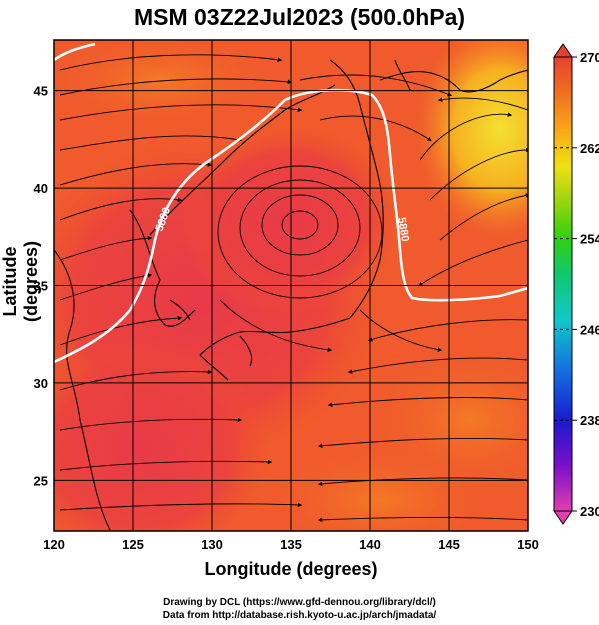  Describe the element at coordinates (449, 544) in the screenshot. I see `x-tick-label: 145` at that location.